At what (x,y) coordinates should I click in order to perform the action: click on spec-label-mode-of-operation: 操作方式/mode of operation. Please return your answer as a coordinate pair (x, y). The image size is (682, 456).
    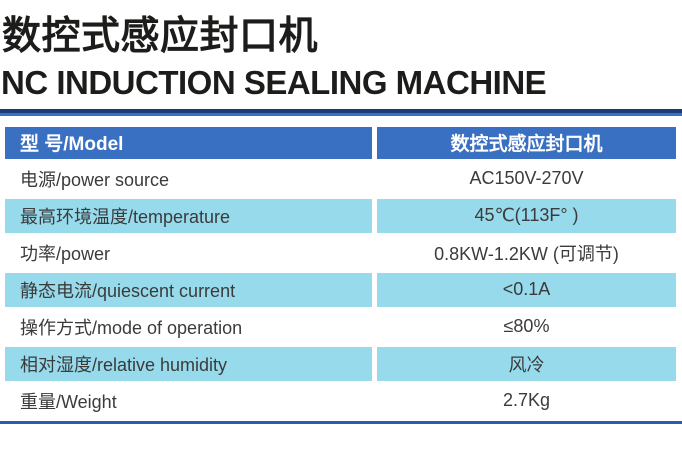
    Looking at the image, I should click on (131, 327).